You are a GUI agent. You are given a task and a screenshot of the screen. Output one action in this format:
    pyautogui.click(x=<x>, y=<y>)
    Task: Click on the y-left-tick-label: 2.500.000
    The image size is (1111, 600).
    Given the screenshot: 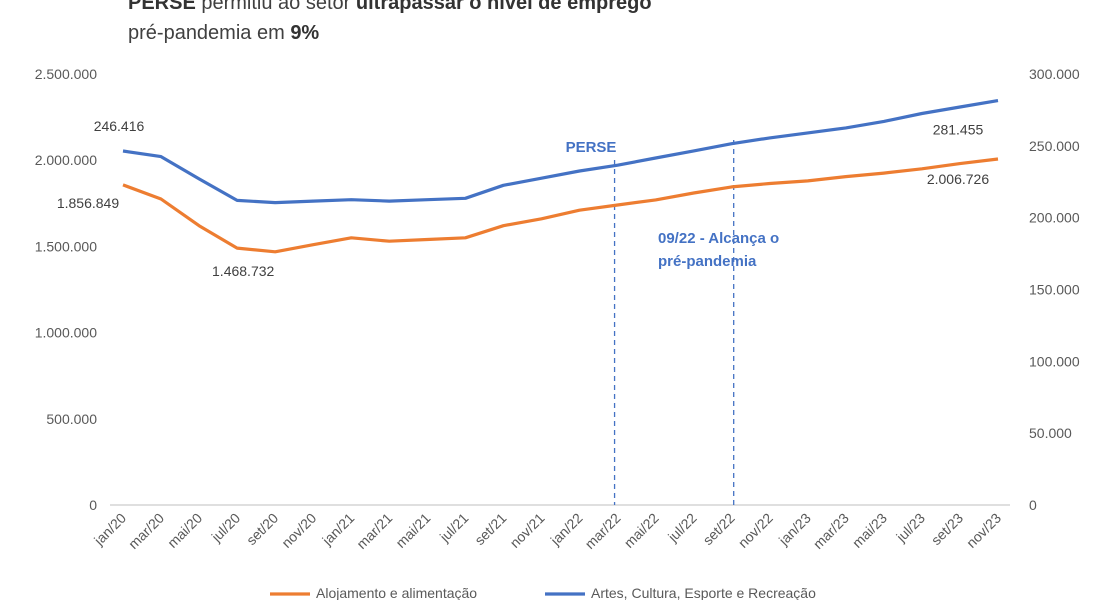 What is the action you would take?
    pyautogui.click(x=66, y=74)
    